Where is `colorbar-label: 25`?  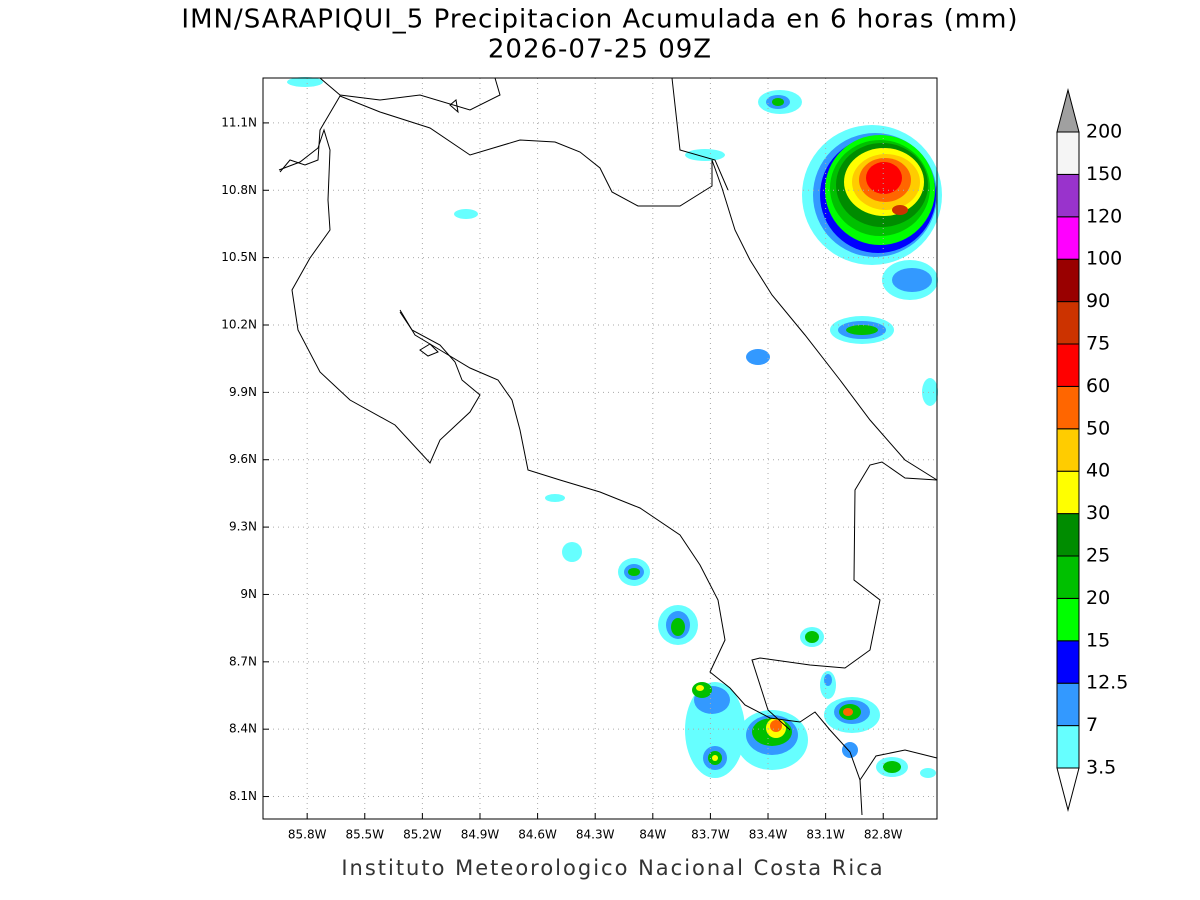 colorbar-label: 25 is located at coordinates (1098, 556).